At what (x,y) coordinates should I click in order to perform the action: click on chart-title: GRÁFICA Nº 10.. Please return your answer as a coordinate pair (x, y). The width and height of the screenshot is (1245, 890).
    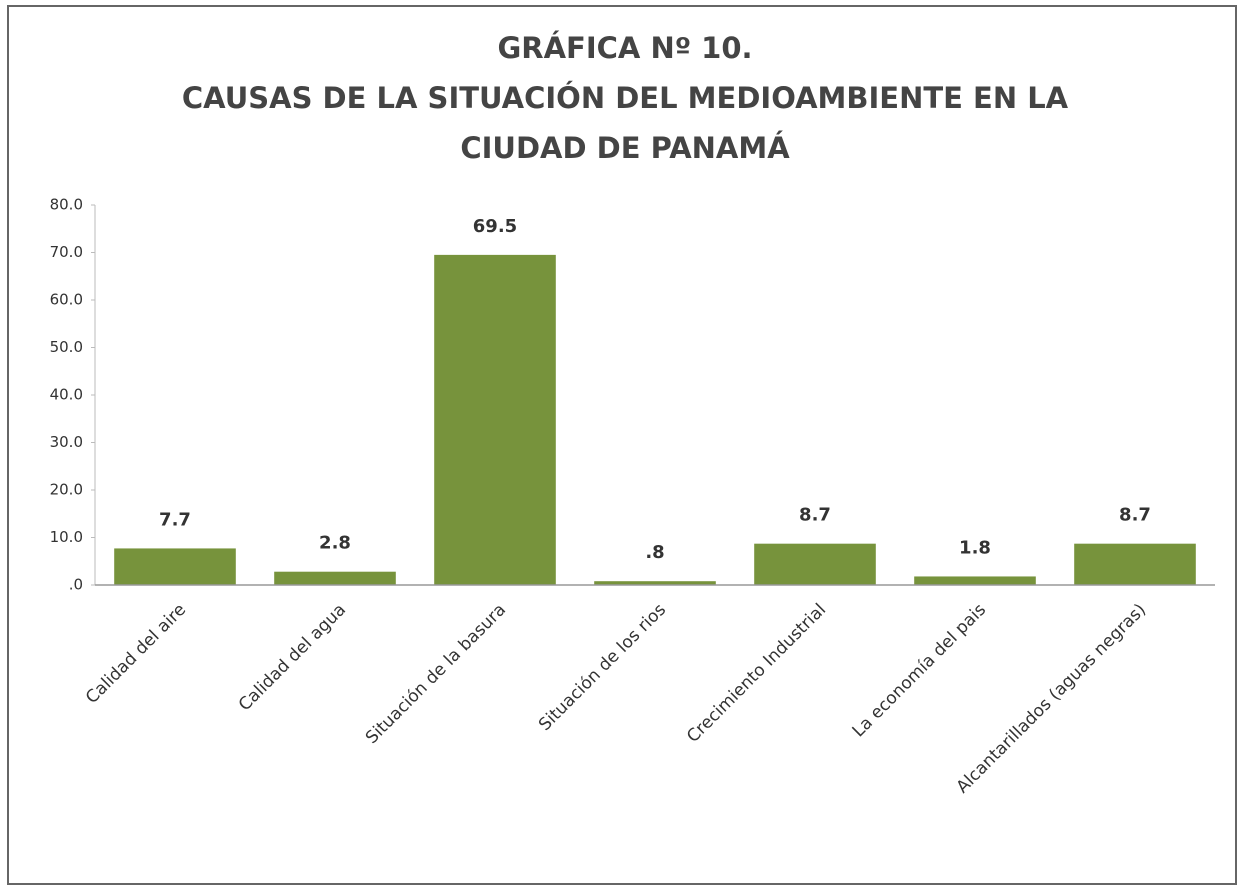
    Looking at the image, I should click on (624, 48).